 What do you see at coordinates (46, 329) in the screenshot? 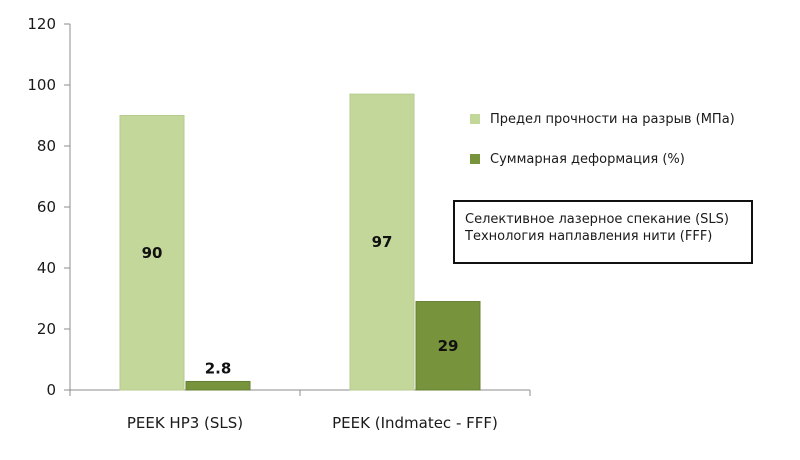
I see `y-tick-label: 20` at bounding box center [46, 329].